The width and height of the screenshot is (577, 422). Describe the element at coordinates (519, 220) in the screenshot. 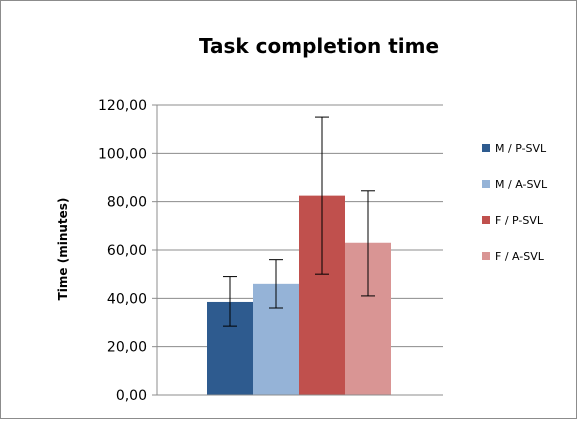

I see `legend-label: F / P-SVL` at that location.